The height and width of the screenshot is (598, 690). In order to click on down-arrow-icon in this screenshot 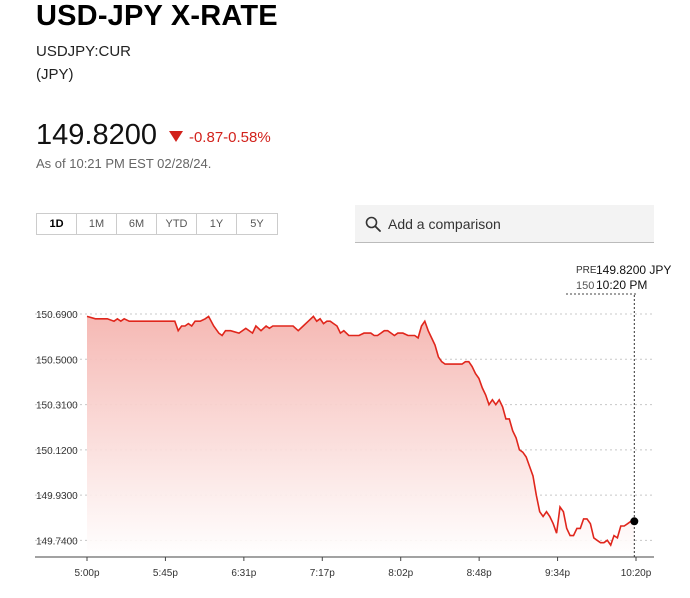, I will do `click(175, 136)`.